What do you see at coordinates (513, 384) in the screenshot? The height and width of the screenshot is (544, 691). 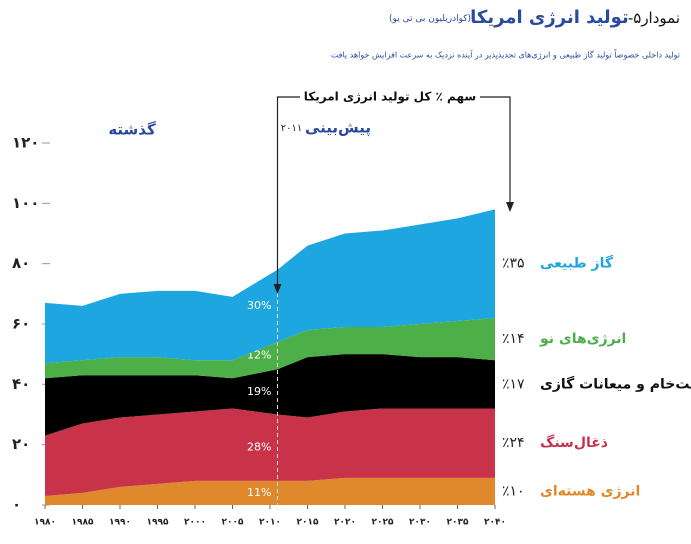 I see `forecast-share: ٪۱۷` at bounding box center [513, 384].